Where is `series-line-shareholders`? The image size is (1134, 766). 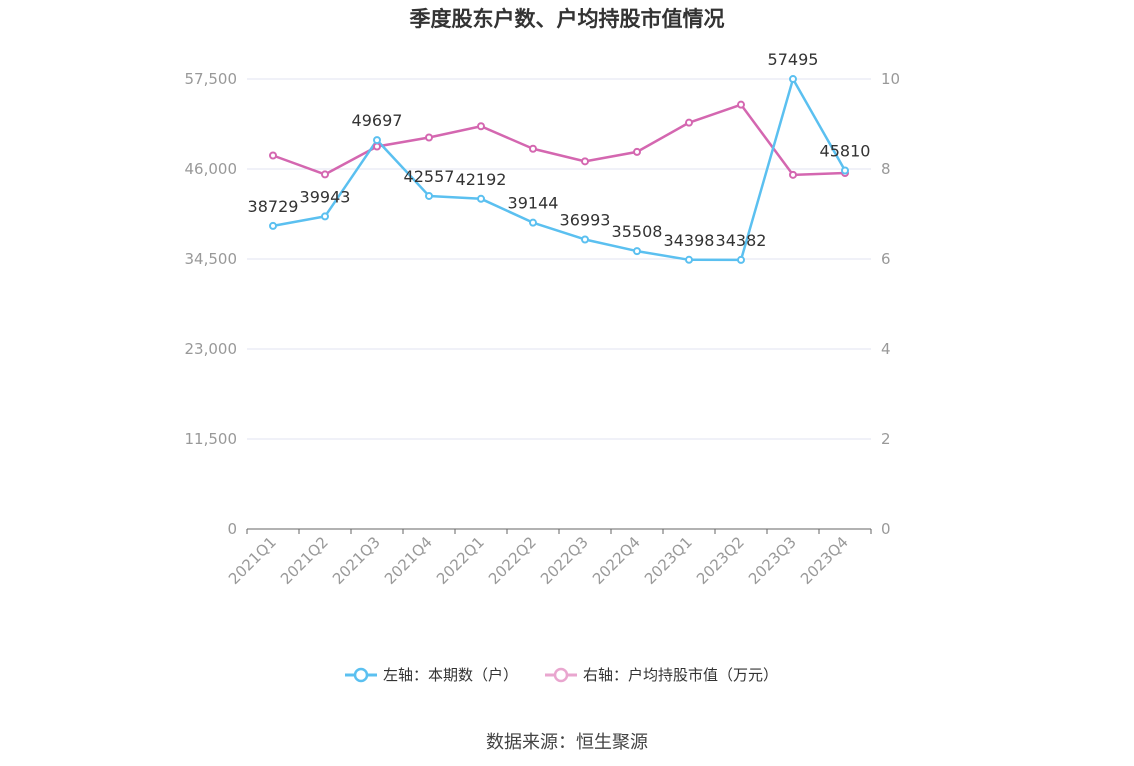
series-line-shareholders is located at coordinates (559, 169).